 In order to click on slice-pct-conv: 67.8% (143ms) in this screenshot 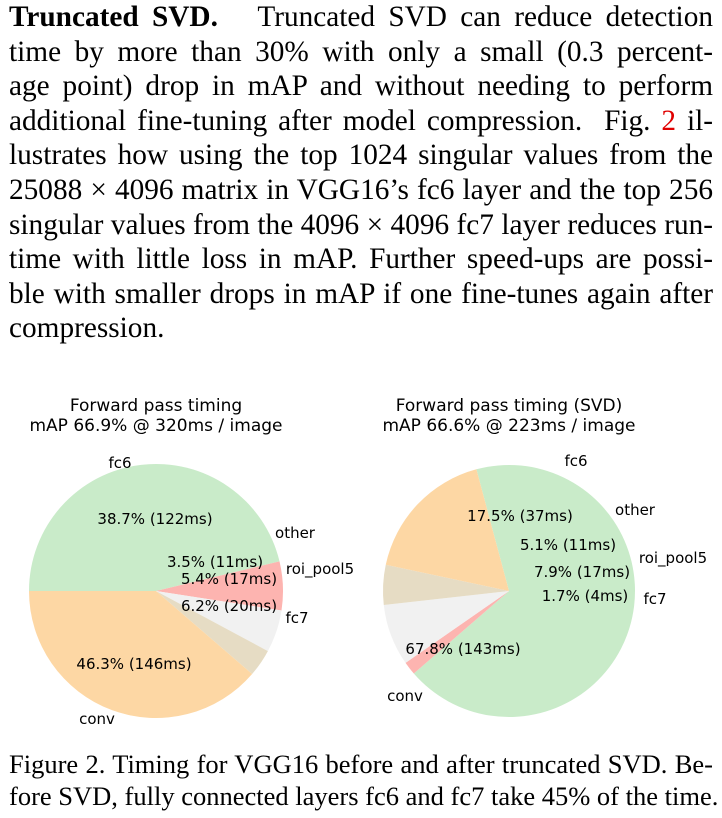, I will do `click(462, 649)`.